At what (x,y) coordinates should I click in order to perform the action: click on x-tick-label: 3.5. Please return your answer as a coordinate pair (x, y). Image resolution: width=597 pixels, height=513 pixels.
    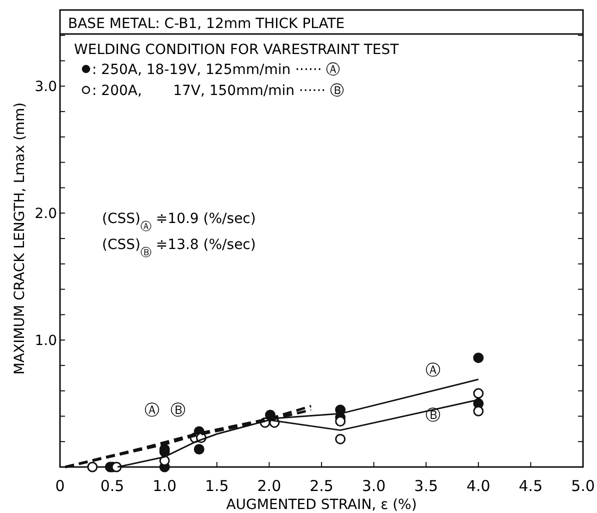
    Looking at the image, I should click on (426, 486).